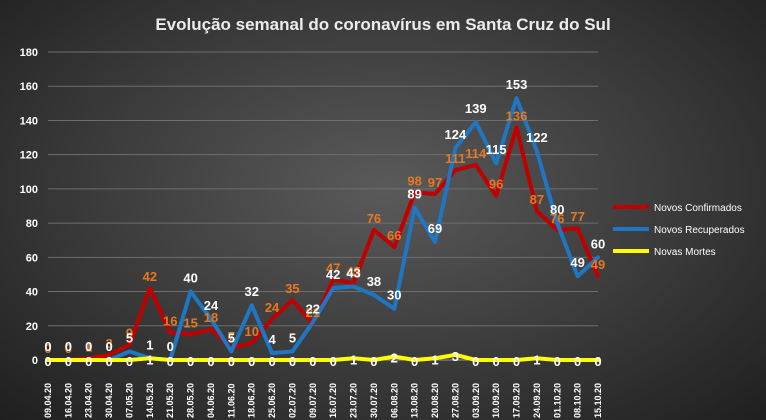 The width and height of the screenshot is (766, 420). What do you see at coordinates (333, 400) in the screenshot?
I see `x-tick-label: 16.07.20` at bounding box center [333, 400].